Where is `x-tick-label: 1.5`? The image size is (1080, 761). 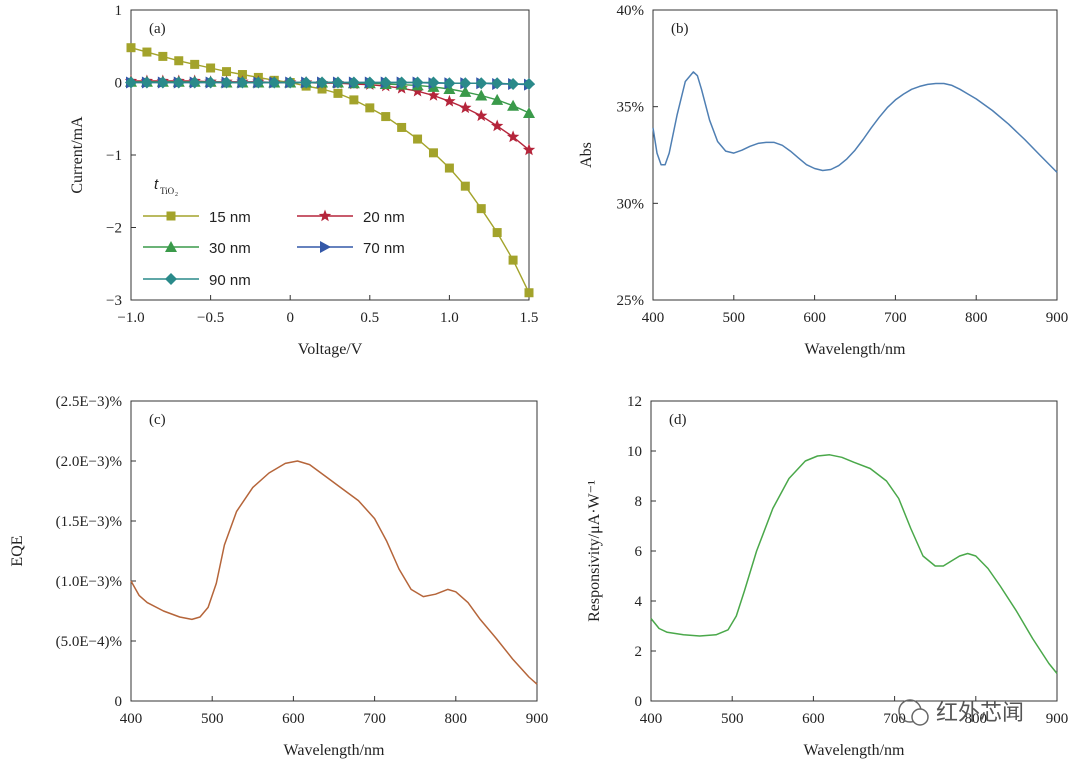
x-tick-label: 1.5 is located at coordinates (529, 318).